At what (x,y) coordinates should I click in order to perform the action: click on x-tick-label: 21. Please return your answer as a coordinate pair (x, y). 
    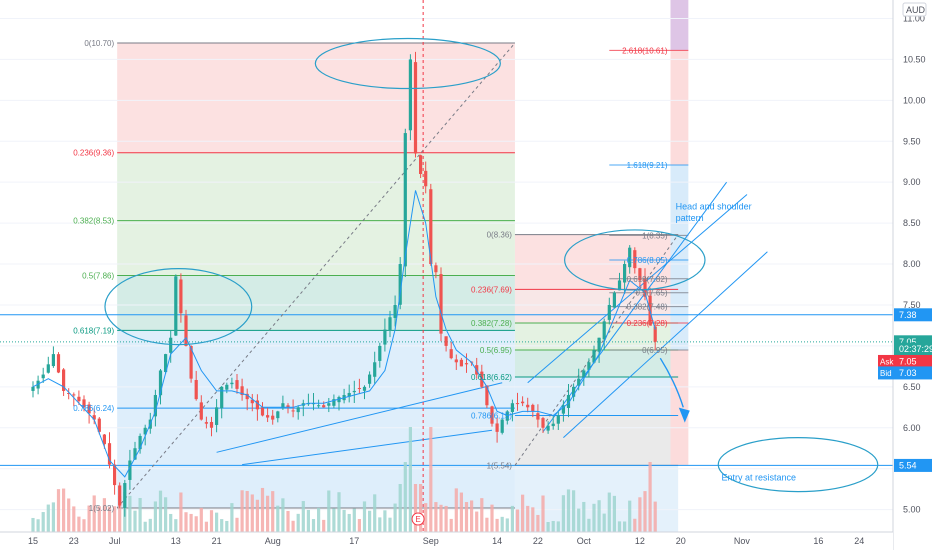
    Looking at the image, I should click on (217, 541).